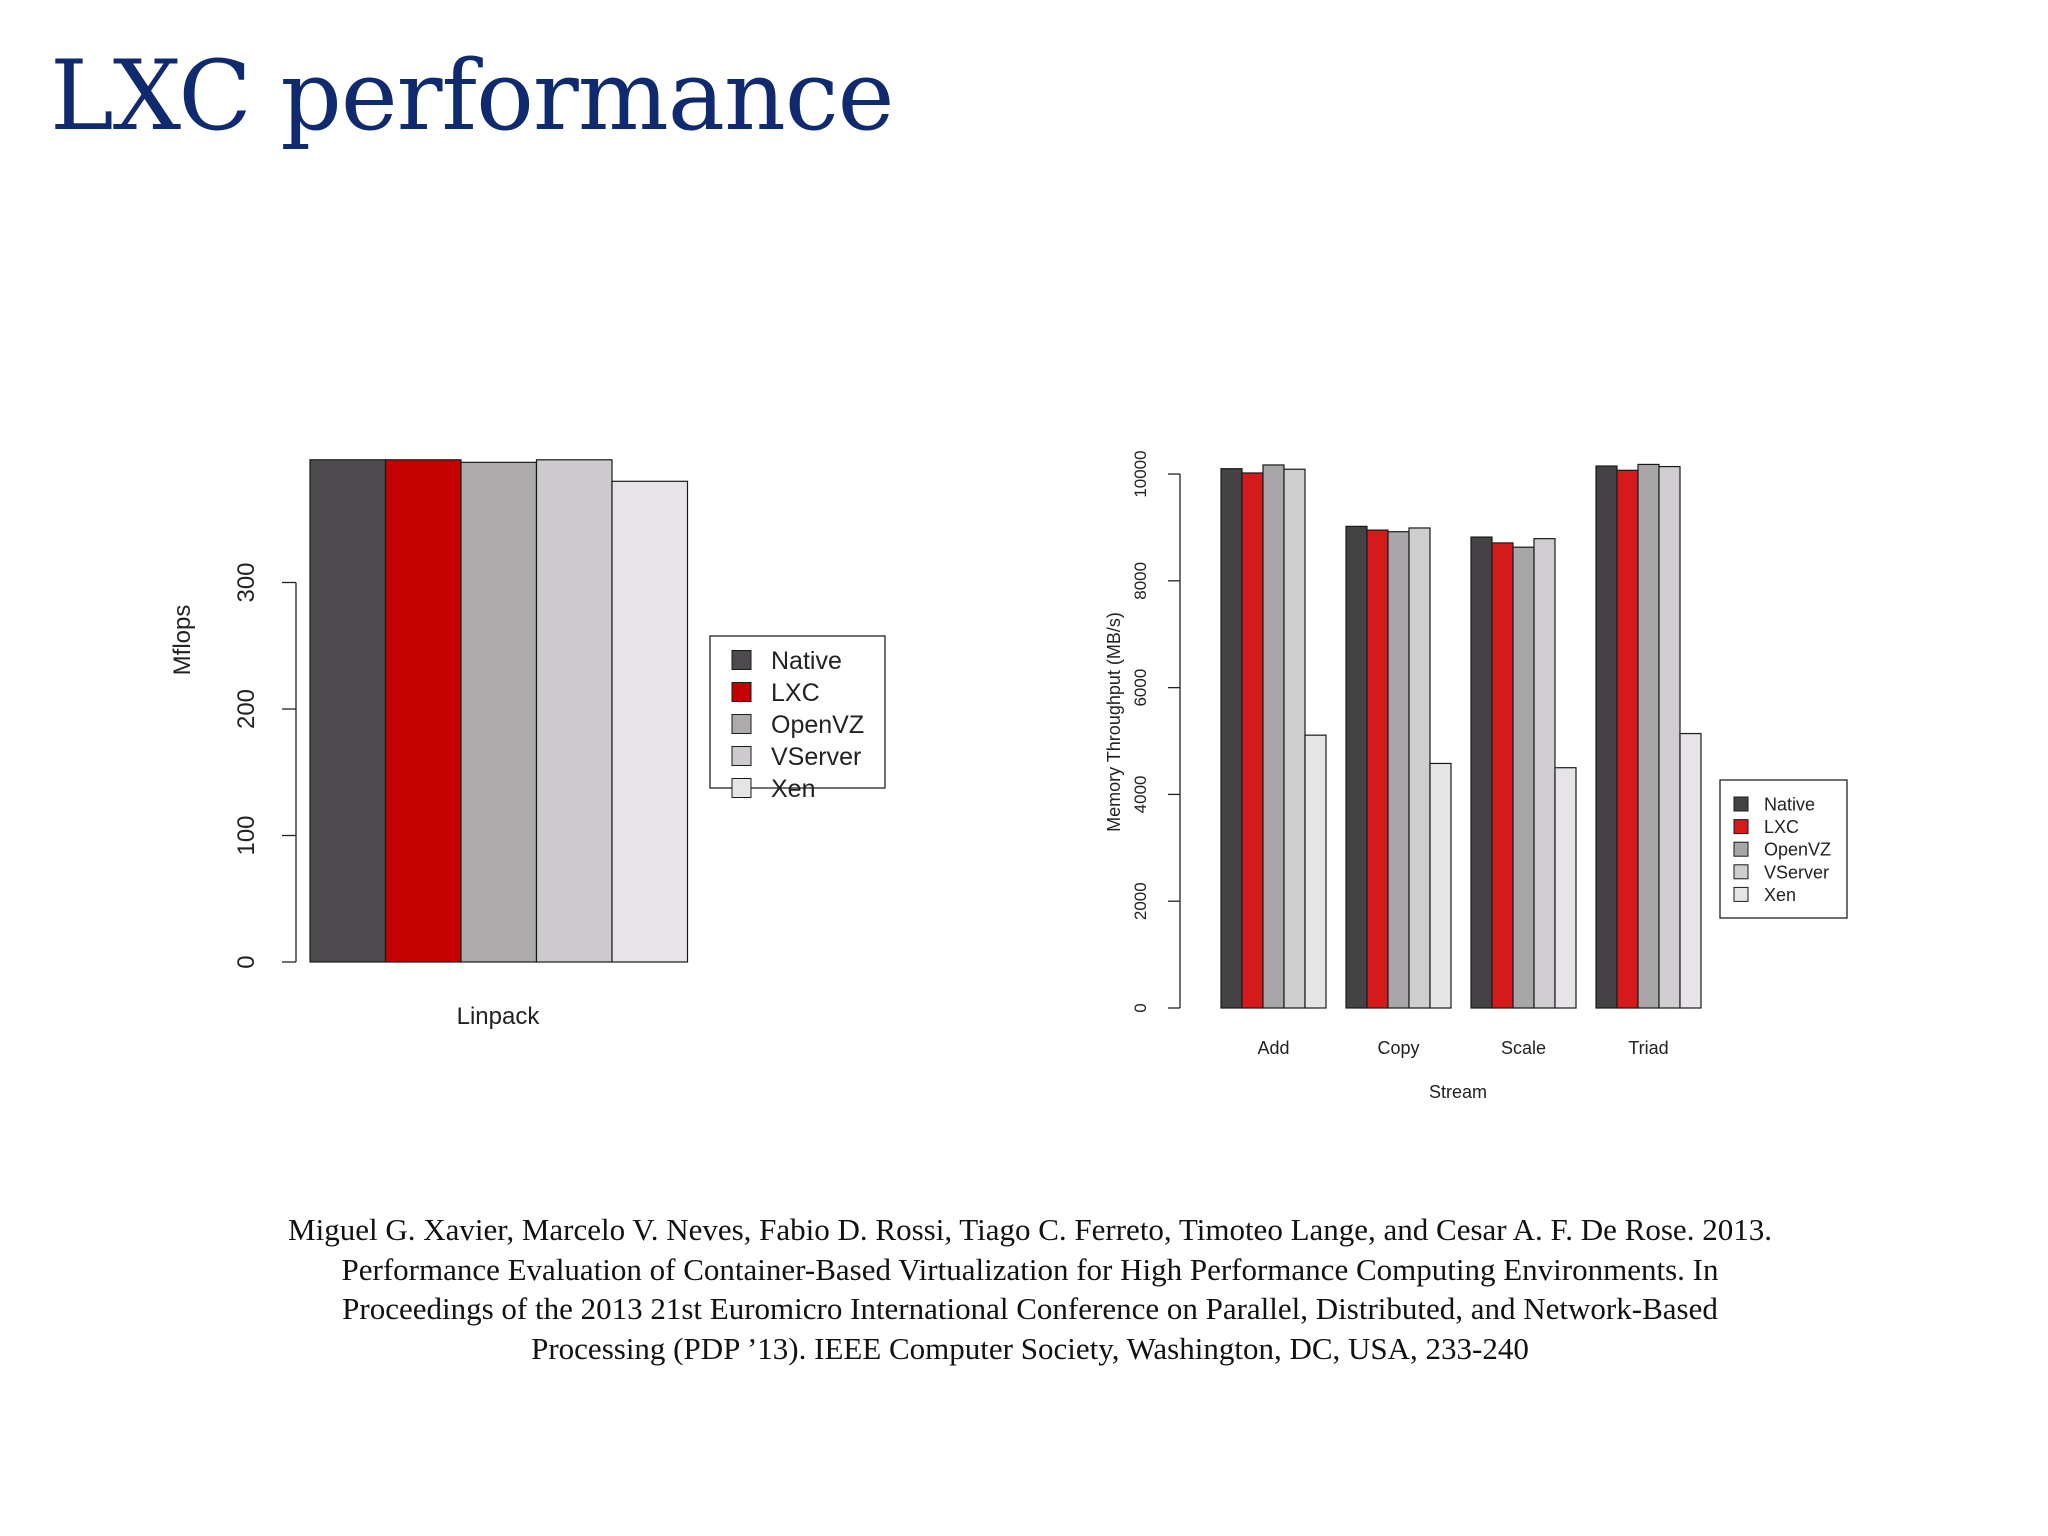  I want to click on bar-vserver-add, so click(1294, 738).